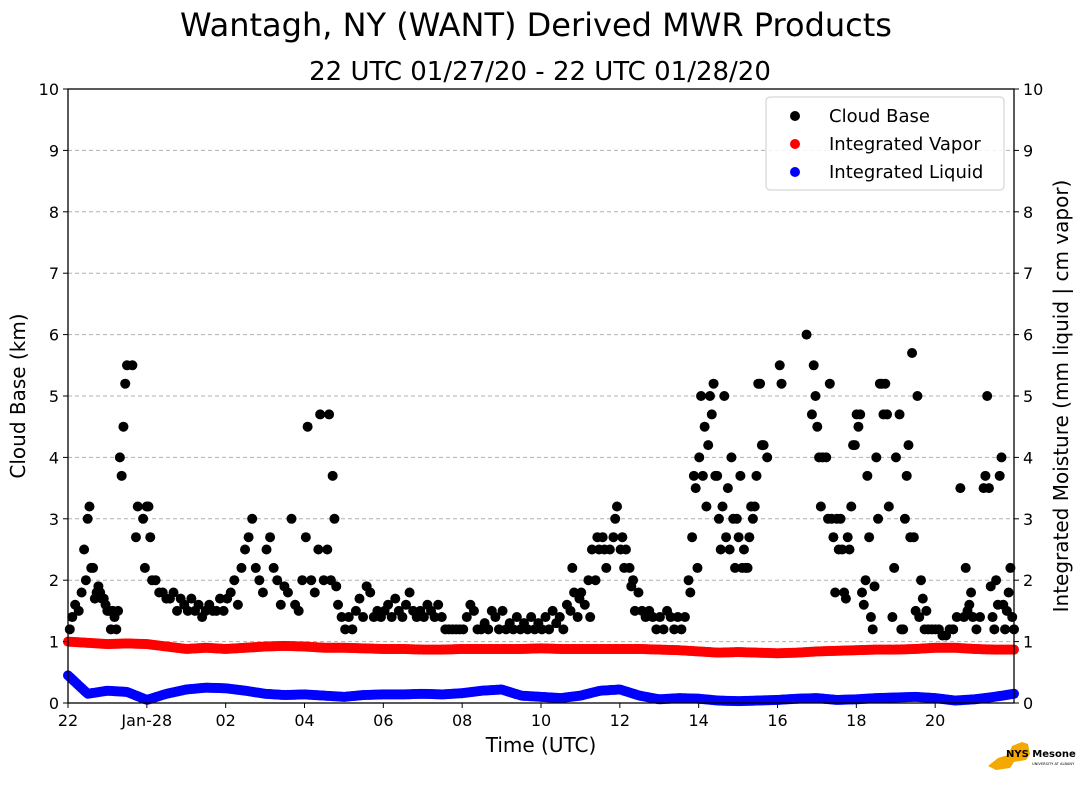 This screenshot has width=1089, height=804. I want to click on chart-subtitle: 22 UTC 01/27/20 - 22 UTC 01/28/20, so click(540, 72).